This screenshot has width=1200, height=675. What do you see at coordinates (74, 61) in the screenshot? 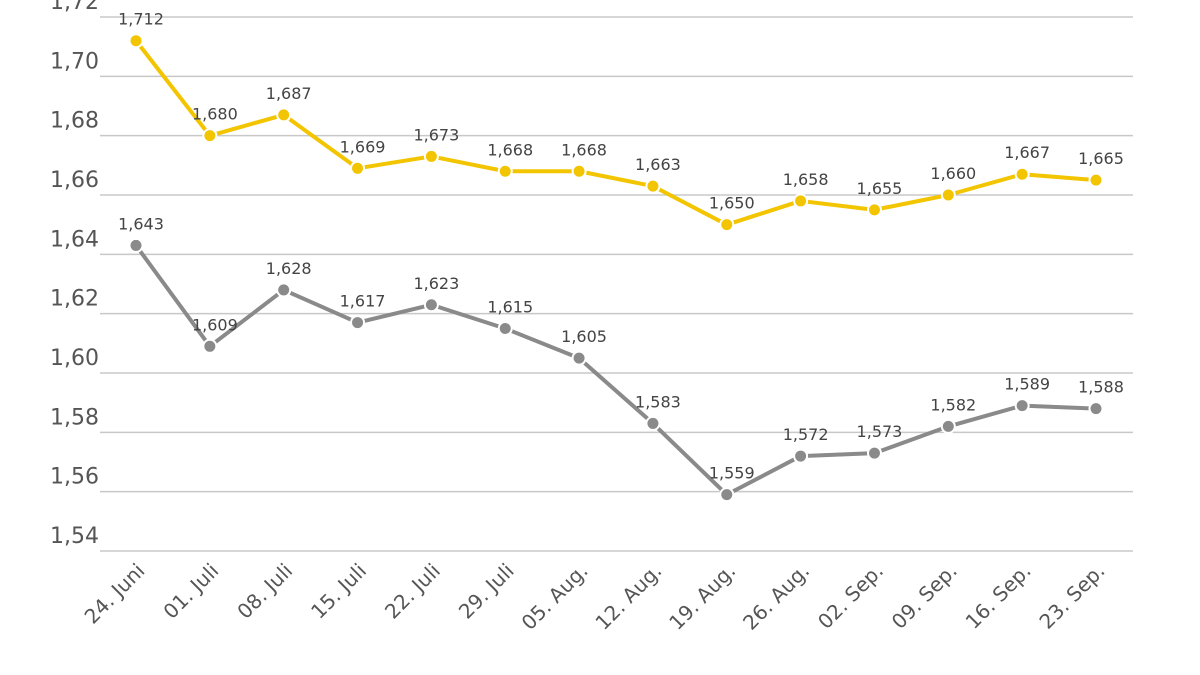
I see `y-tick-label: 1,70` at bounding box center [74, 61].